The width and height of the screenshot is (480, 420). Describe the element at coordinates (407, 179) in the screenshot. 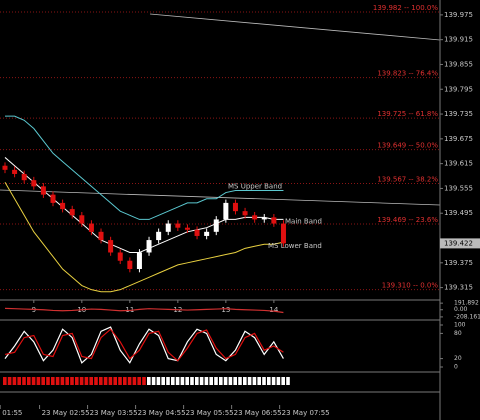

I see `fib-label: 139.567 -- 38.2%` at that location.